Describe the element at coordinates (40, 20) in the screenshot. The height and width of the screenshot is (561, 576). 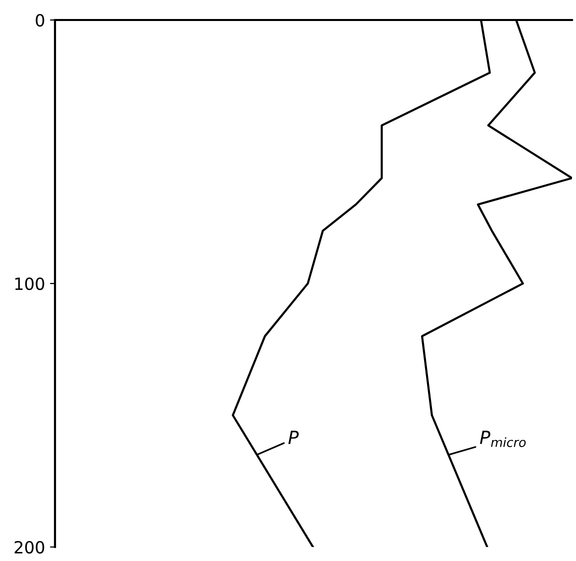
I see `y-tick-label: 0` at that location.